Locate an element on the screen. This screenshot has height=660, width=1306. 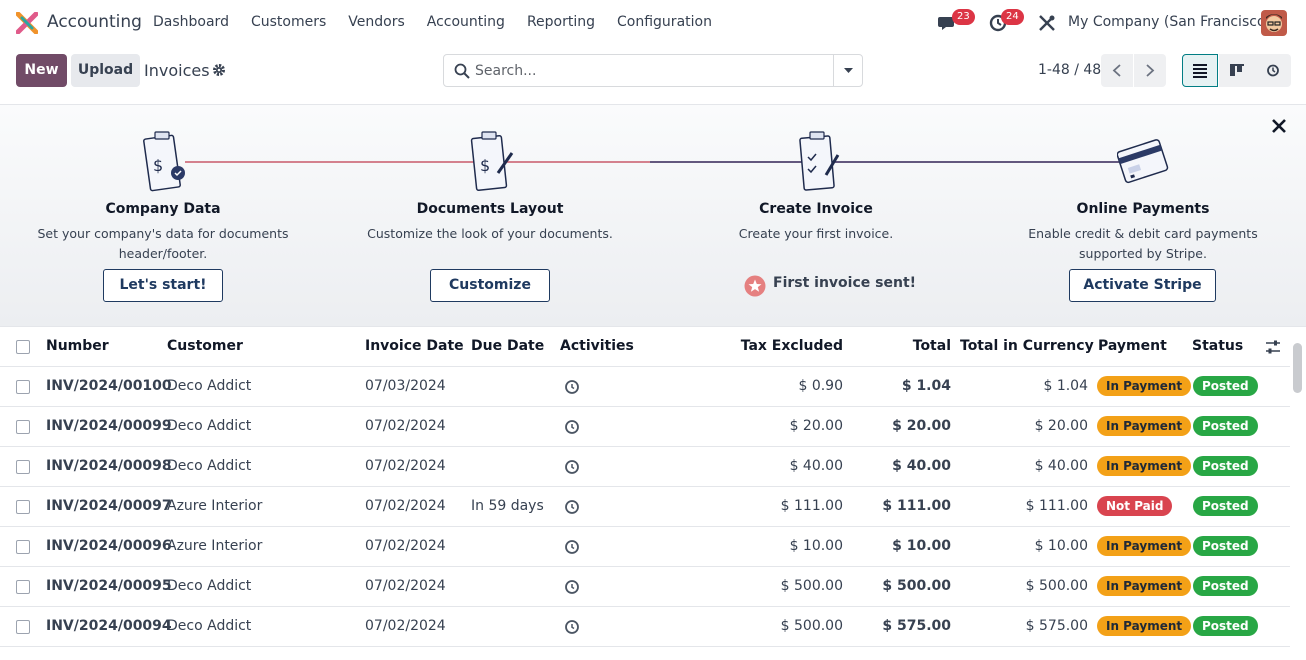
menu-configuration: Configuration is located at coordinates (664, 22).